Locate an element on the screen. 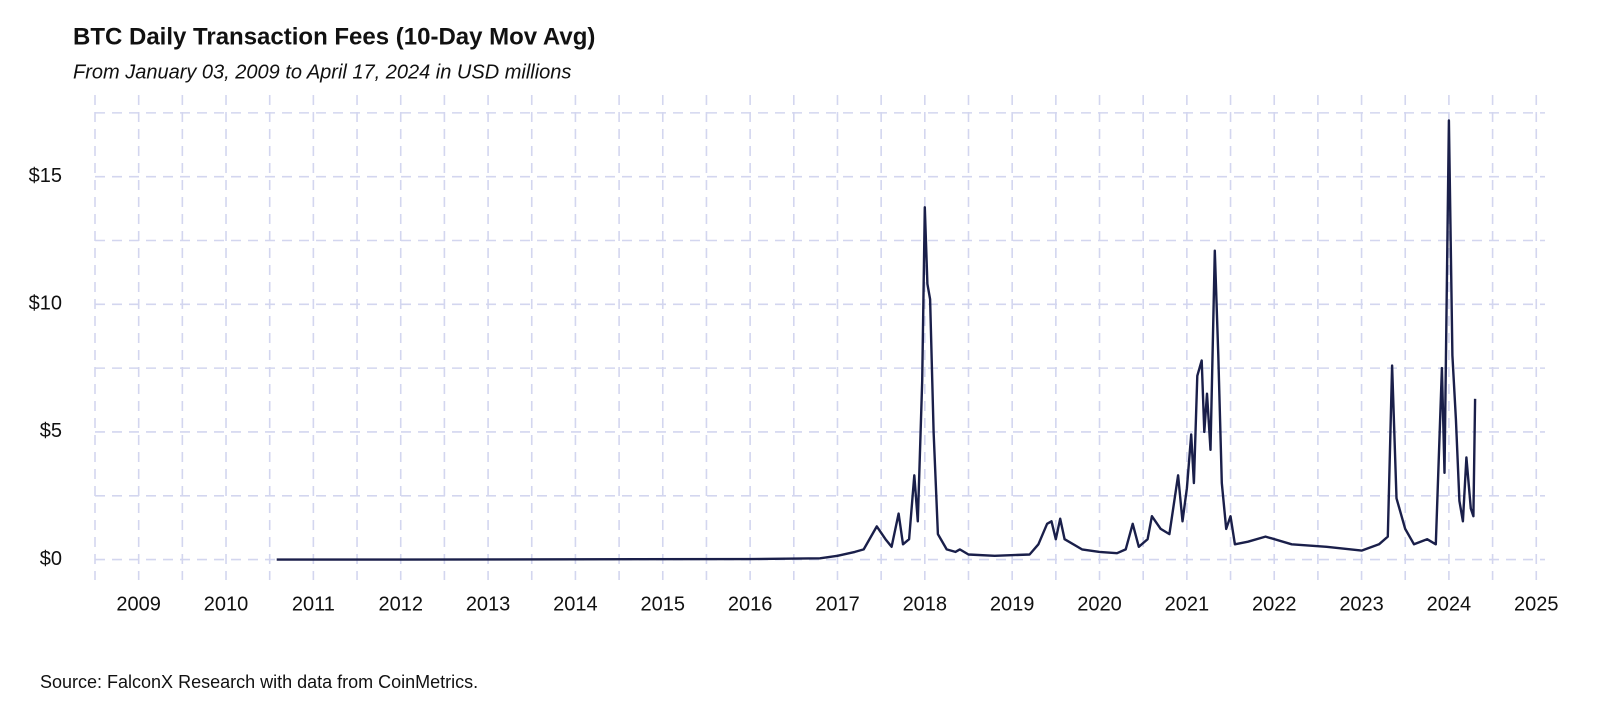  x-tick-label: 2020 is located at coordinates (1099, 604).